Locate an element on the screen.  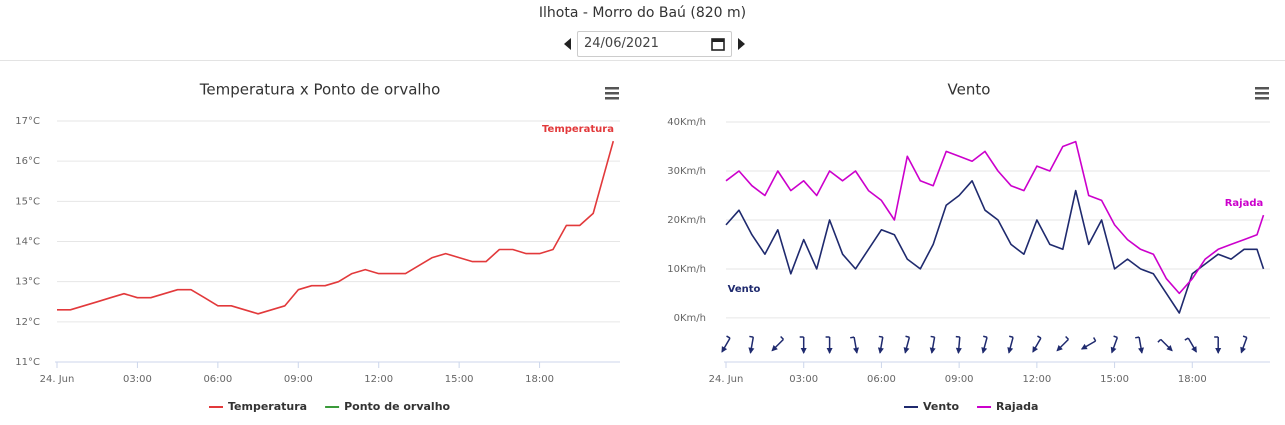
calendar-icon is located at coordinates (718, 44).